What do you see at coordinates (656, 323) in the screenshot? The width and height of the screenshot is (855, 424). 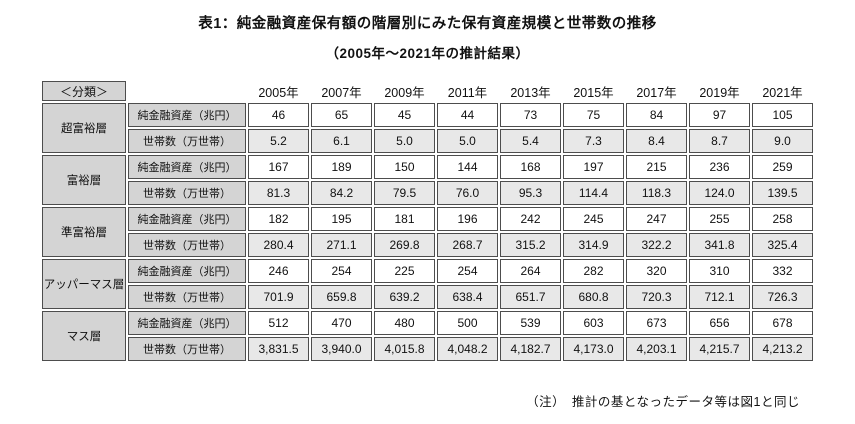 I see `value-cell: 673` at bounding box center [656, 323].